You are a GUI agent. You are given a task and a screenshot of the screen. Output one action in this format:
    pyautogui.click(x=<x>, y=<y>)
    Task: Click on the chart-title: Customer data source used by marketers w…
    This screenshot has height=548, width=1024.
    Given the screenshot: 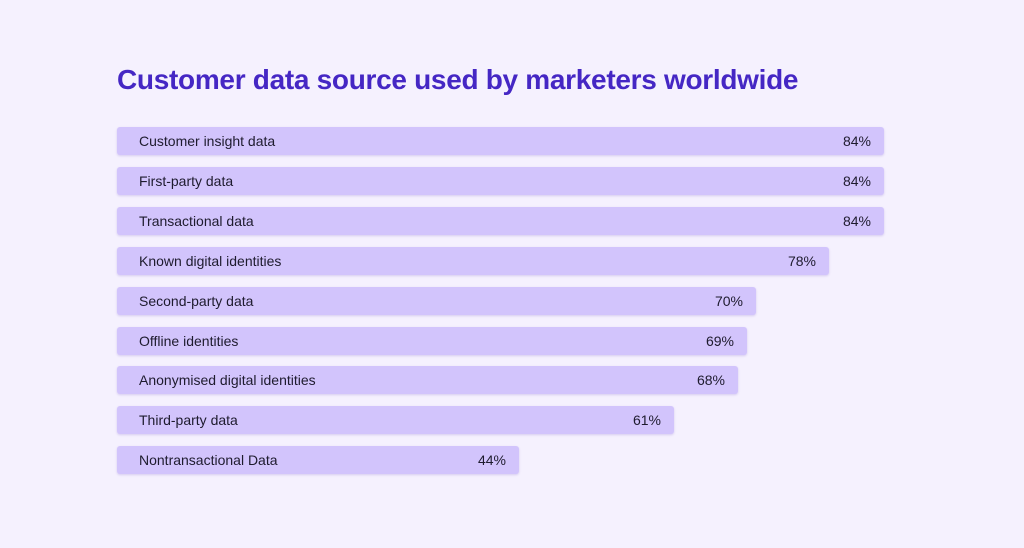 What is the action you would take?
    pyautogui.click(x=458, y=79)
    